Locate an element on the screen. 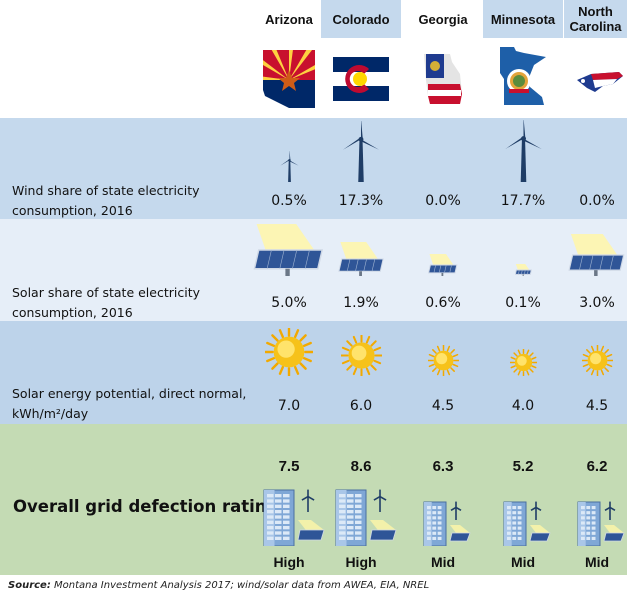  potential-value-georgia: 4.5 is located at coordinates (443, 406).